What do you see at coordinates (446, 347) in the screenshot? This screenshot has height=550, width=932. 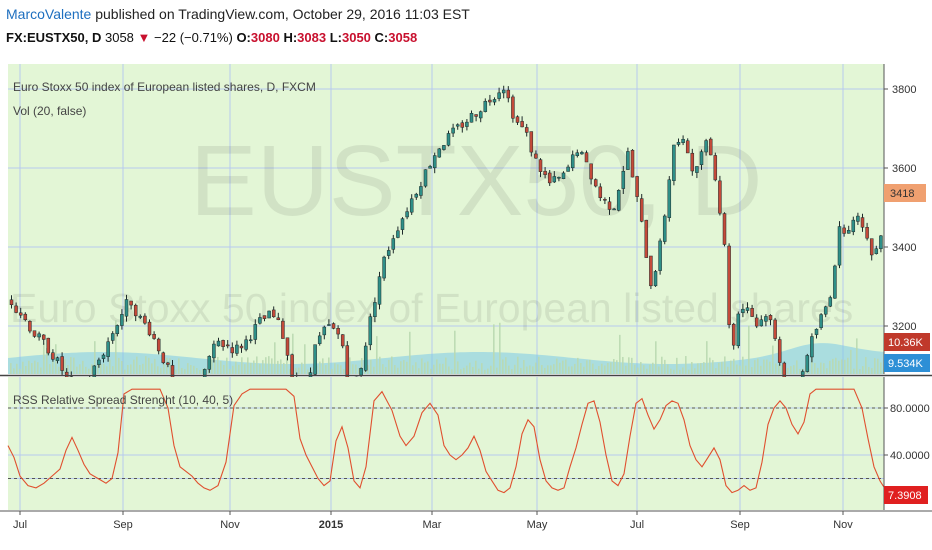 I see `volume-series` at bounding box center [446, 347].